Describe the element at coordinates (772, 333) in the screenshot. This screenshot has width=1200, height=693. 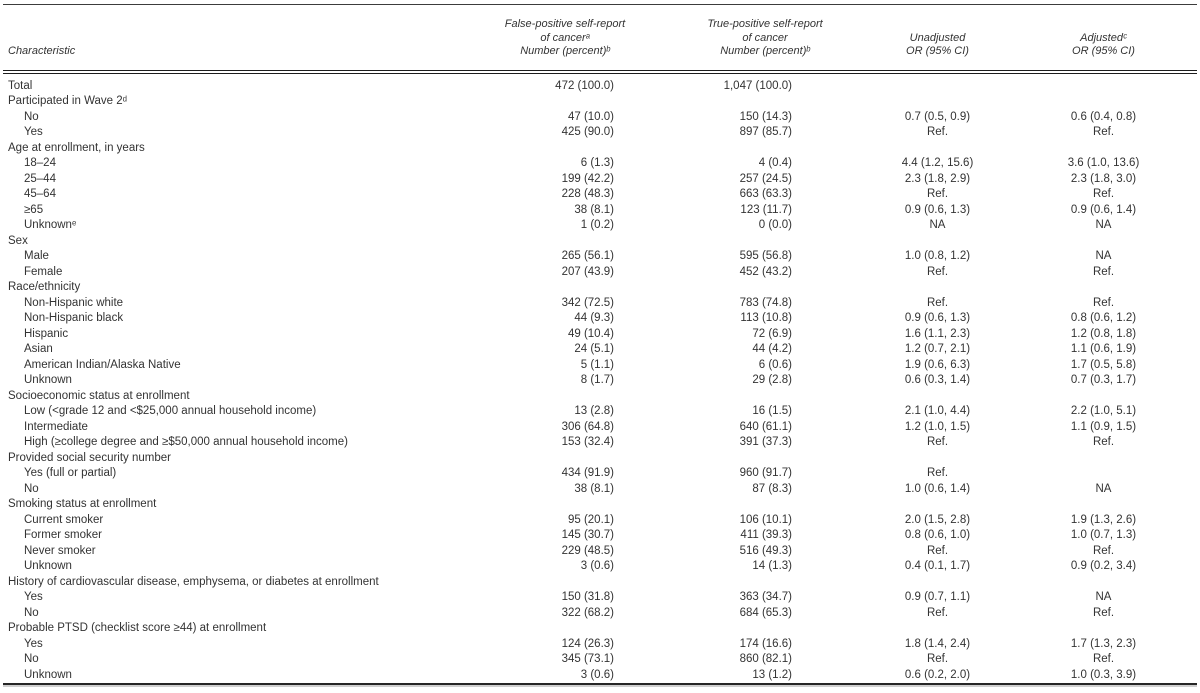
I see `cell-true-positive: 72 (6.9)` at that location.